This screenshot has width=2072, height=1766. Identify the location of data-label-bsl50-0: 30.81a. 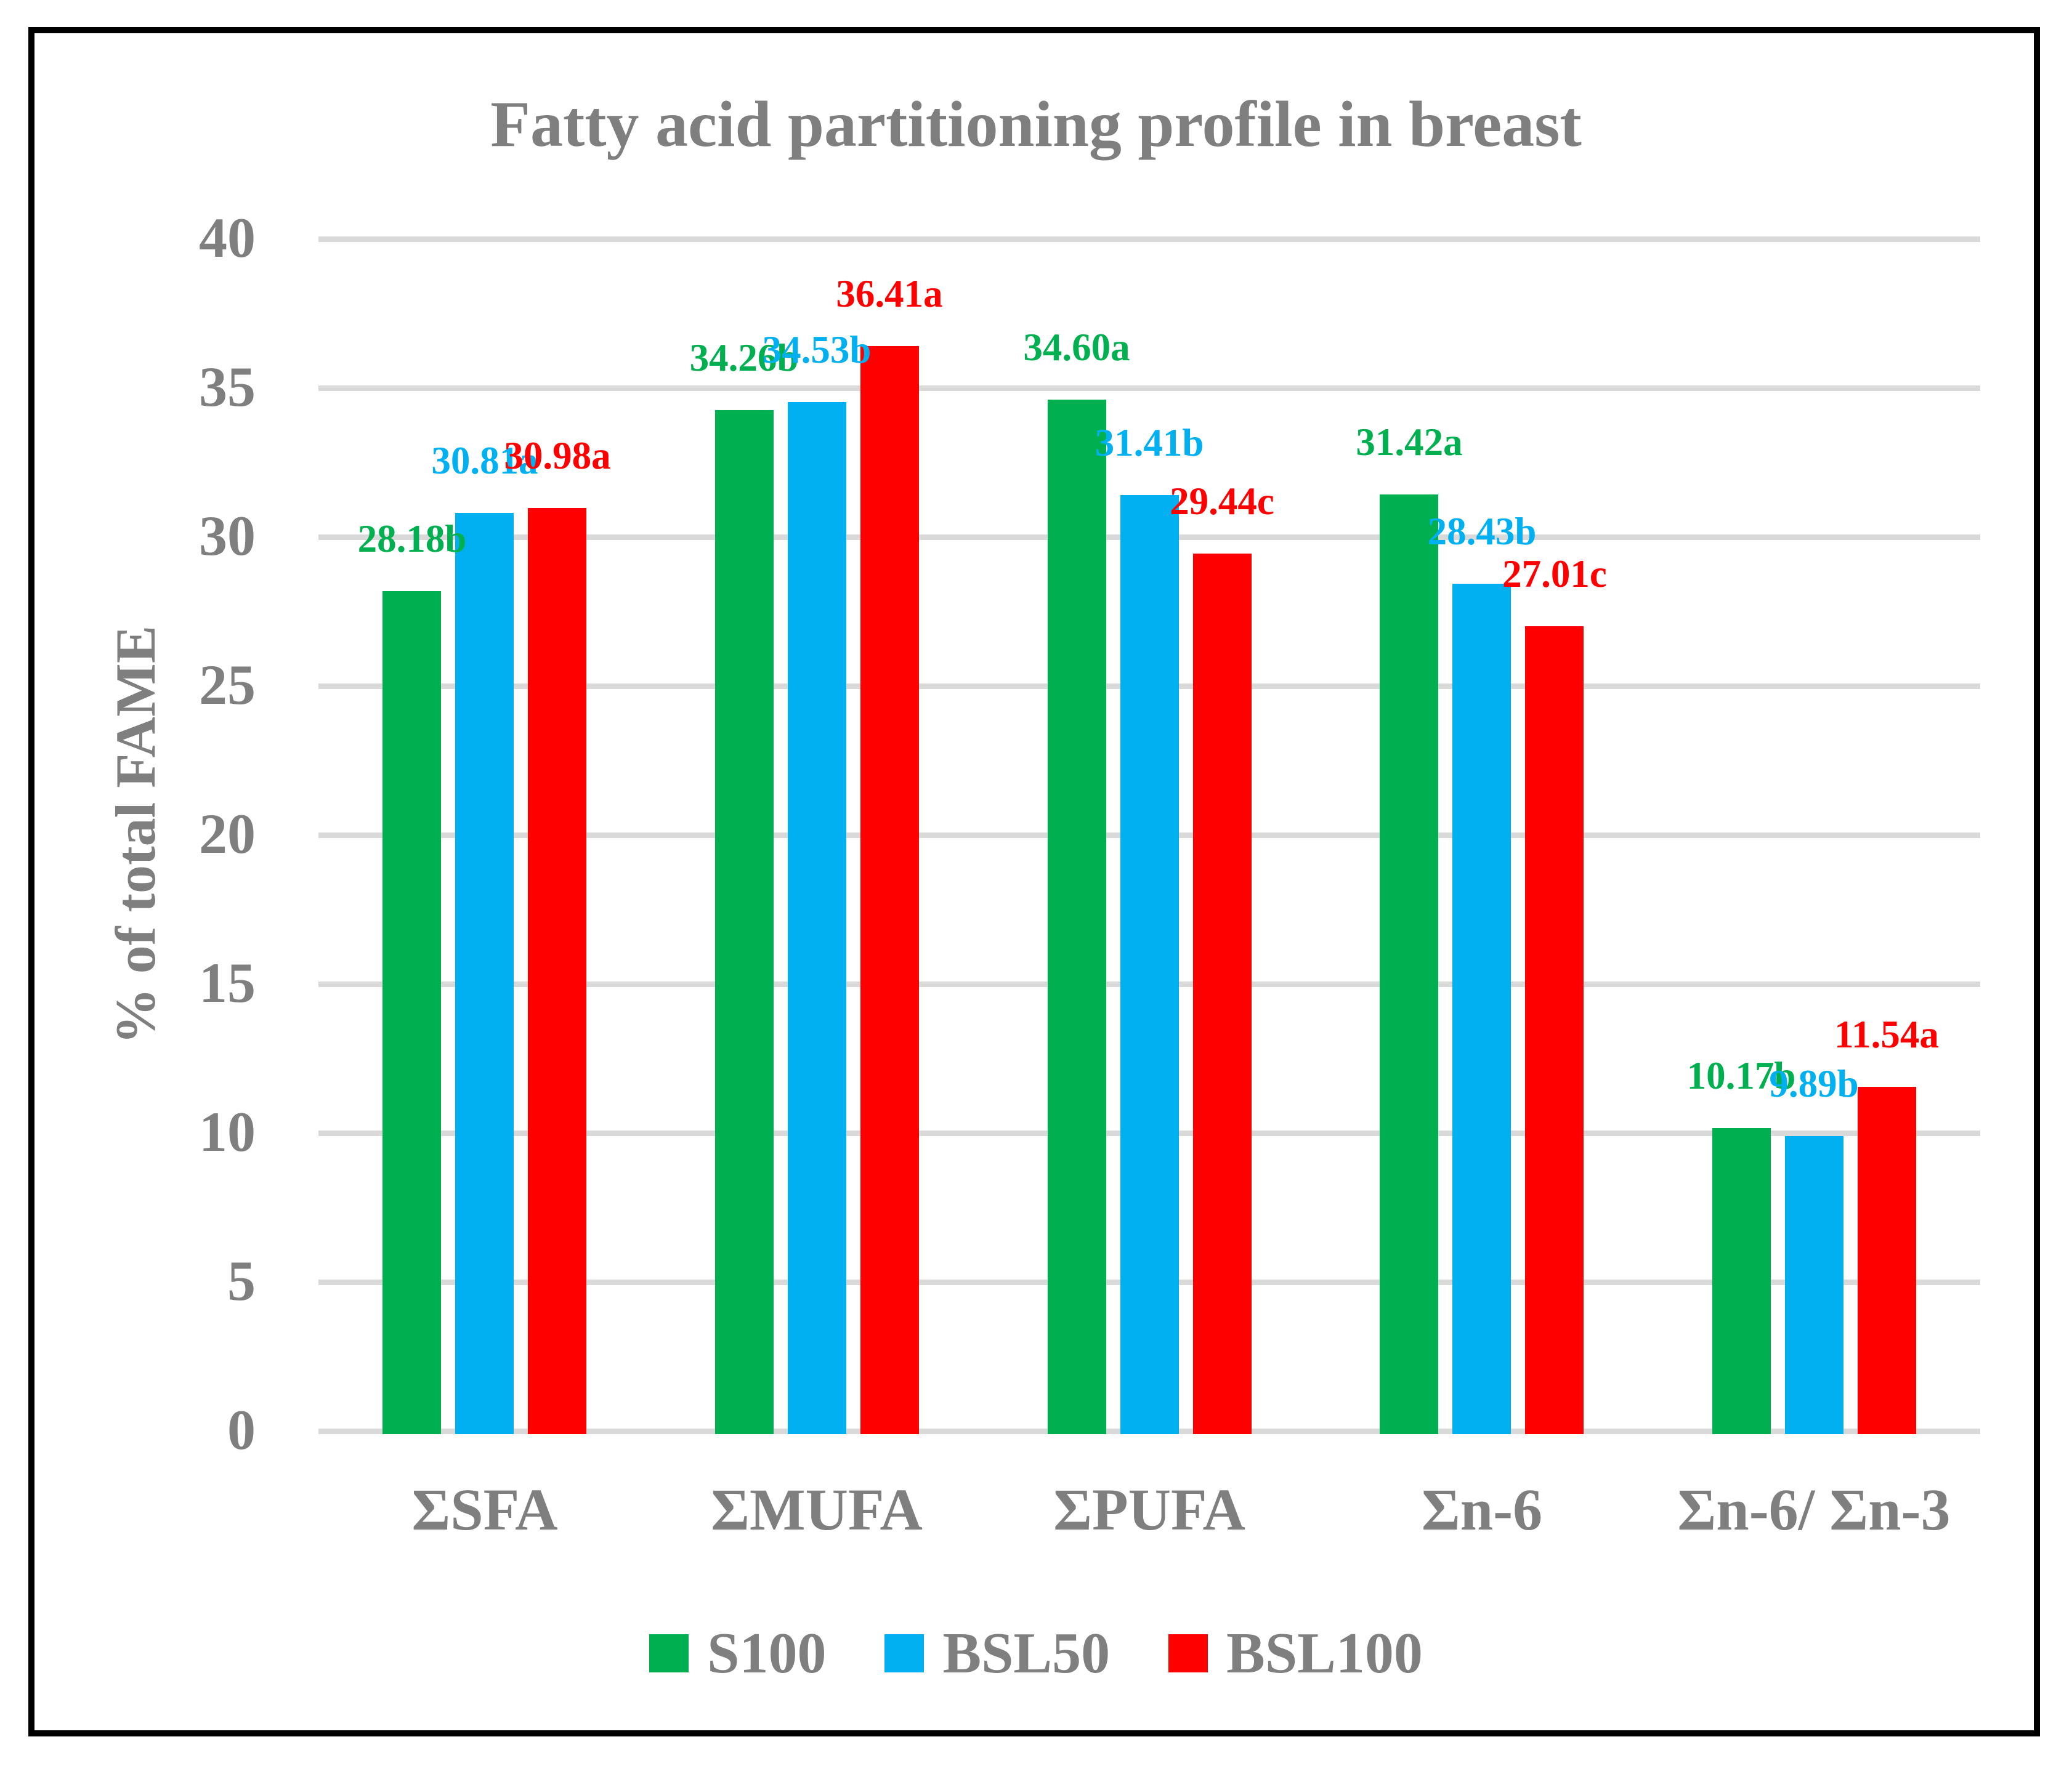
(484, 460).